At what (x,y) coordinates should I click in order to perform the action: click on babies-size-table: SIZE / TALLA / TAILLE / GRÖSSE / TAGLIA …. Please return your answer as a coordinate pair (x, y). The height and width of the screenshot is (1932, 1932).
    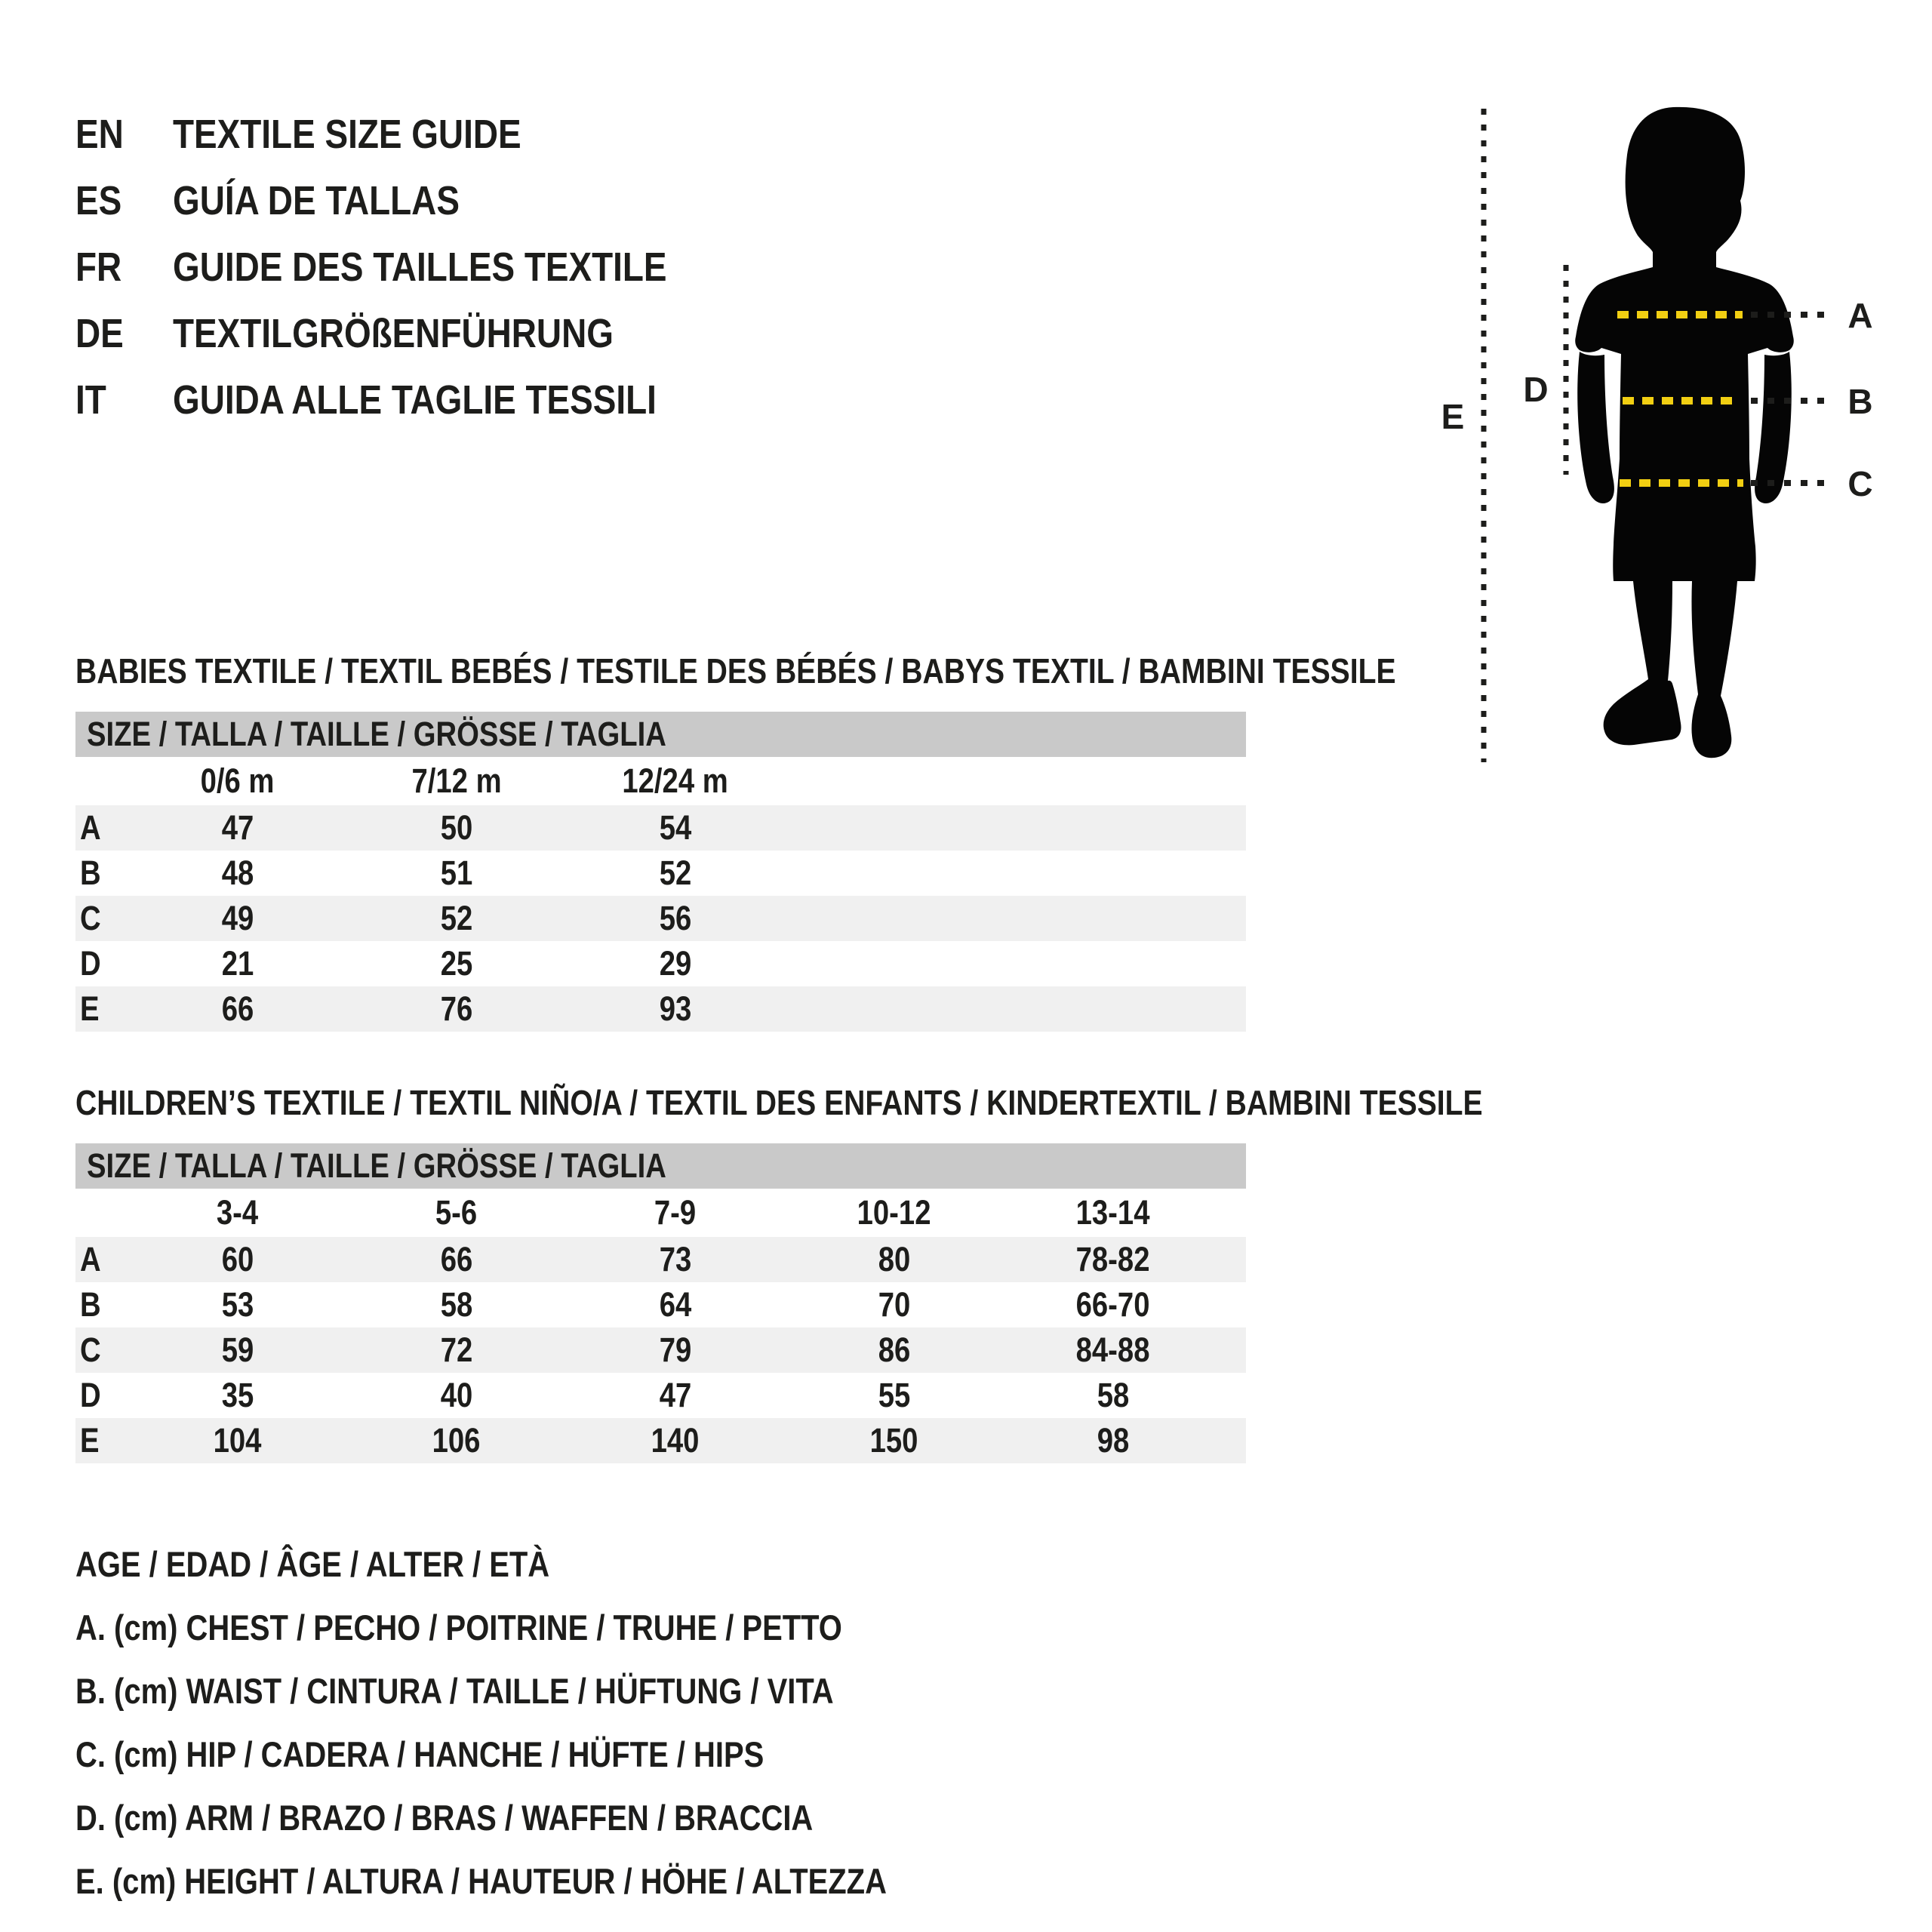
    Looking at the image, I should click on (660, 872).